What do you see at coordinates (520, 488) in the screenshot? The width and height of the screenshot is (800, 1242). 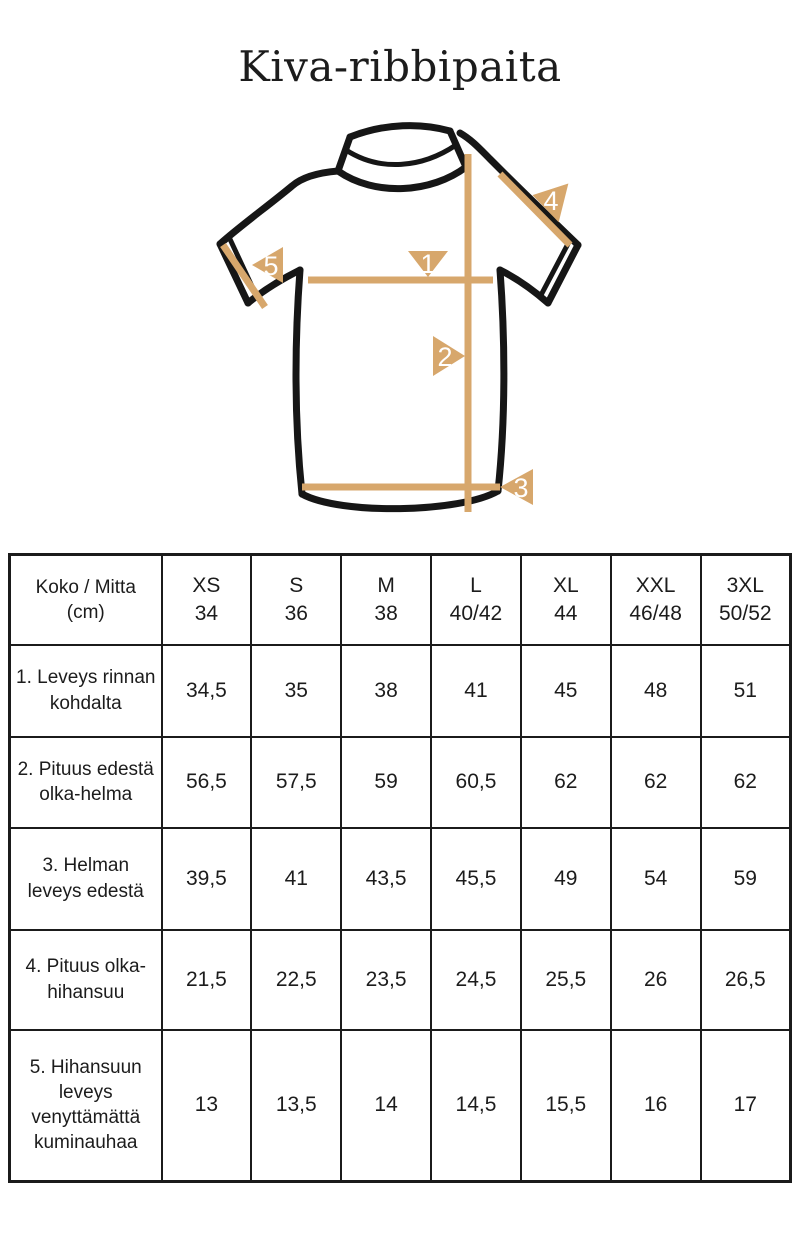 I see `marker-3-label: 3` at bounding box center [520, 488].